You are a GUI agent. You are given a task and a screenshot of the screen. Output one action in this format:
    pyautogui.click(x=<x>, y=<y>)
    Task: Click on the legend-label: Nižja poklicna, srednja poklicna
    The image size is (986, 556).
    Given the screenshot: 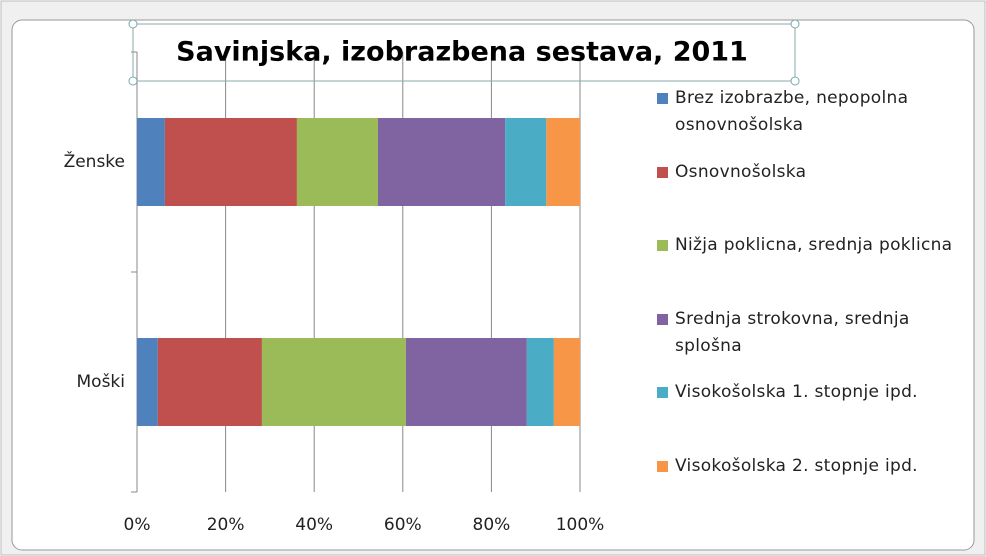 What is the action you would take?
    pyautogui.click(x=814, y=245)
    